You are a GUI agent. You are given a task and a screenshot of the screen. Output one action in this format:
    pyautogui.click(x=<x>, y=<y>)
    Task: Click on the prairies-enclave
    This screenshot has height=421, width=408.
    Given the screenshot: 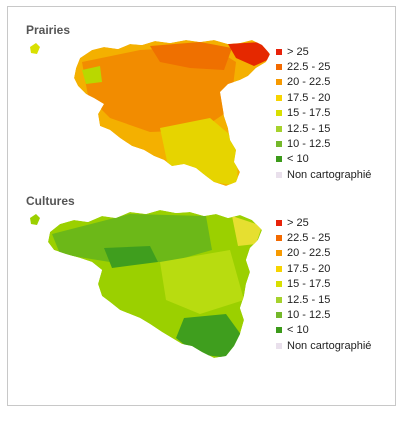 What is the action you would take?
    pyautogui.click(x=35, y=48)
    